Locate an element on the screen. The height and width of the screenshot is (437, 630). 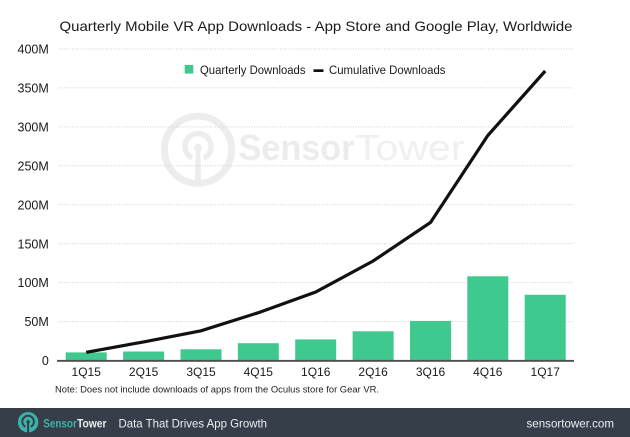
svg-text: 0 is located at coordinates (45, 361).